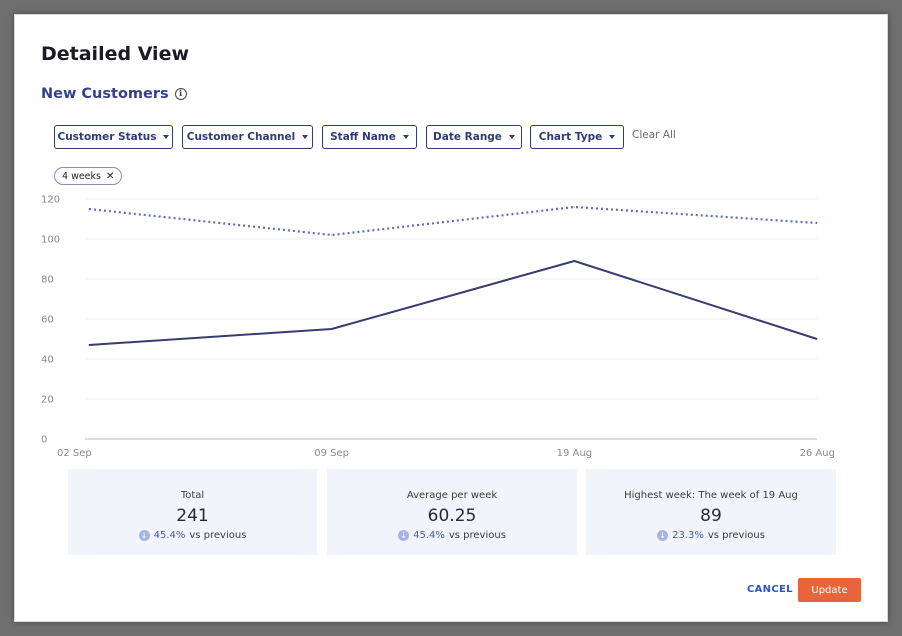 The image size is (902, 636). What do you see at coordinates (47, 320) in the screenshot?
I see `y-tick-label: 60` at bounding box center [47, 320].